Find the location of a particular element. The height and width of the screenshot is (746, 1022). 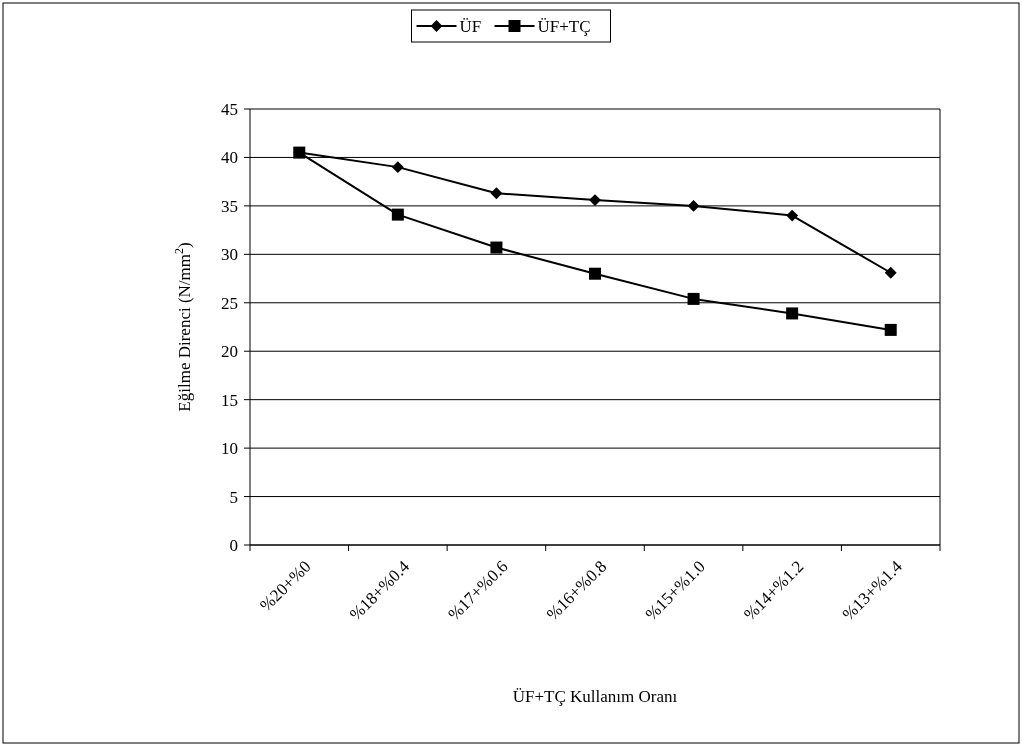

x-axis-title: ÜF+TÇ Kullanım Oranı is located at coordinates (595, 696).